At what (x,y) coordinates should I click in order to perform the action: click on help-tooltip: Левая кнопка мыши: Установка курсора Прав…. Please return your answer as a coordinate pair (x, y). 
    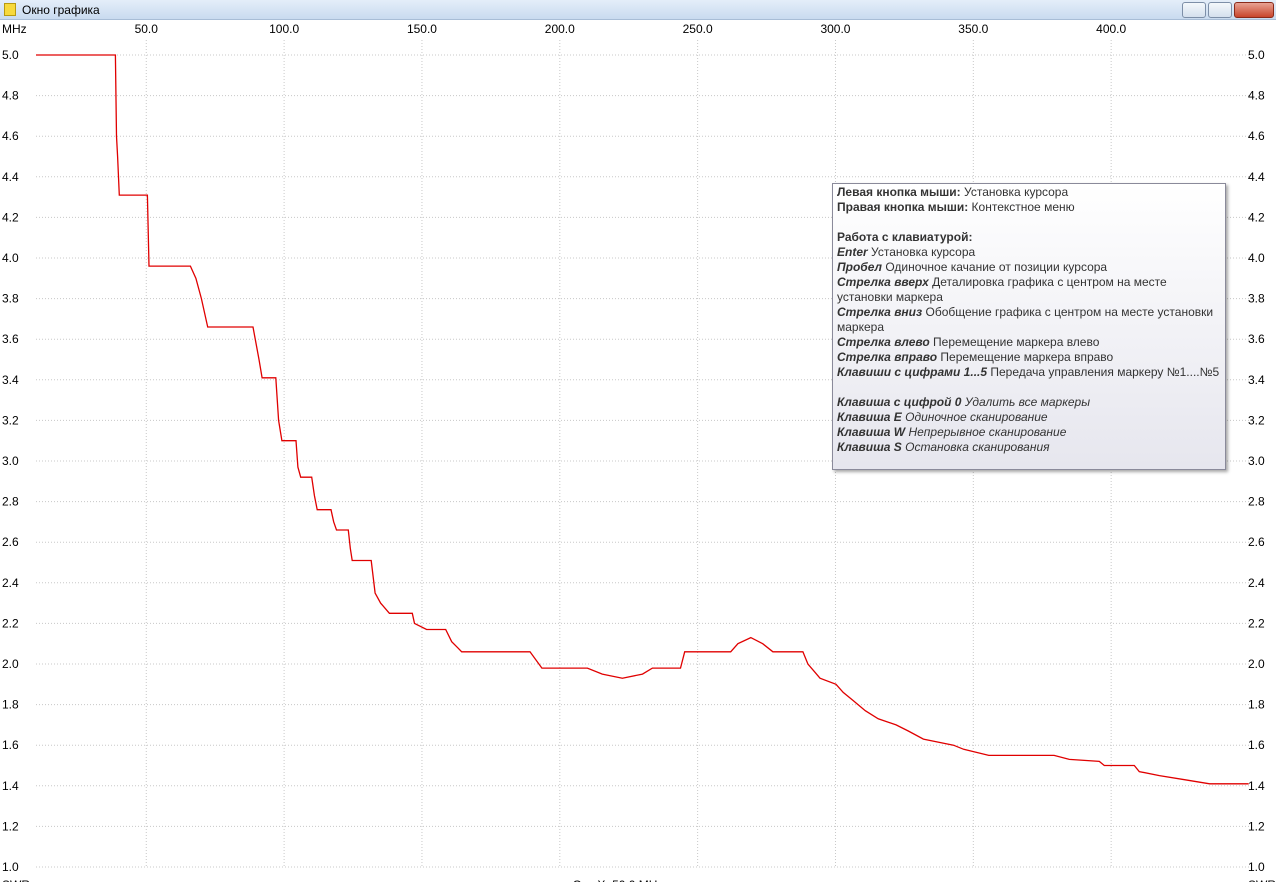
    Looking at the image, I should click on (1029, 326).